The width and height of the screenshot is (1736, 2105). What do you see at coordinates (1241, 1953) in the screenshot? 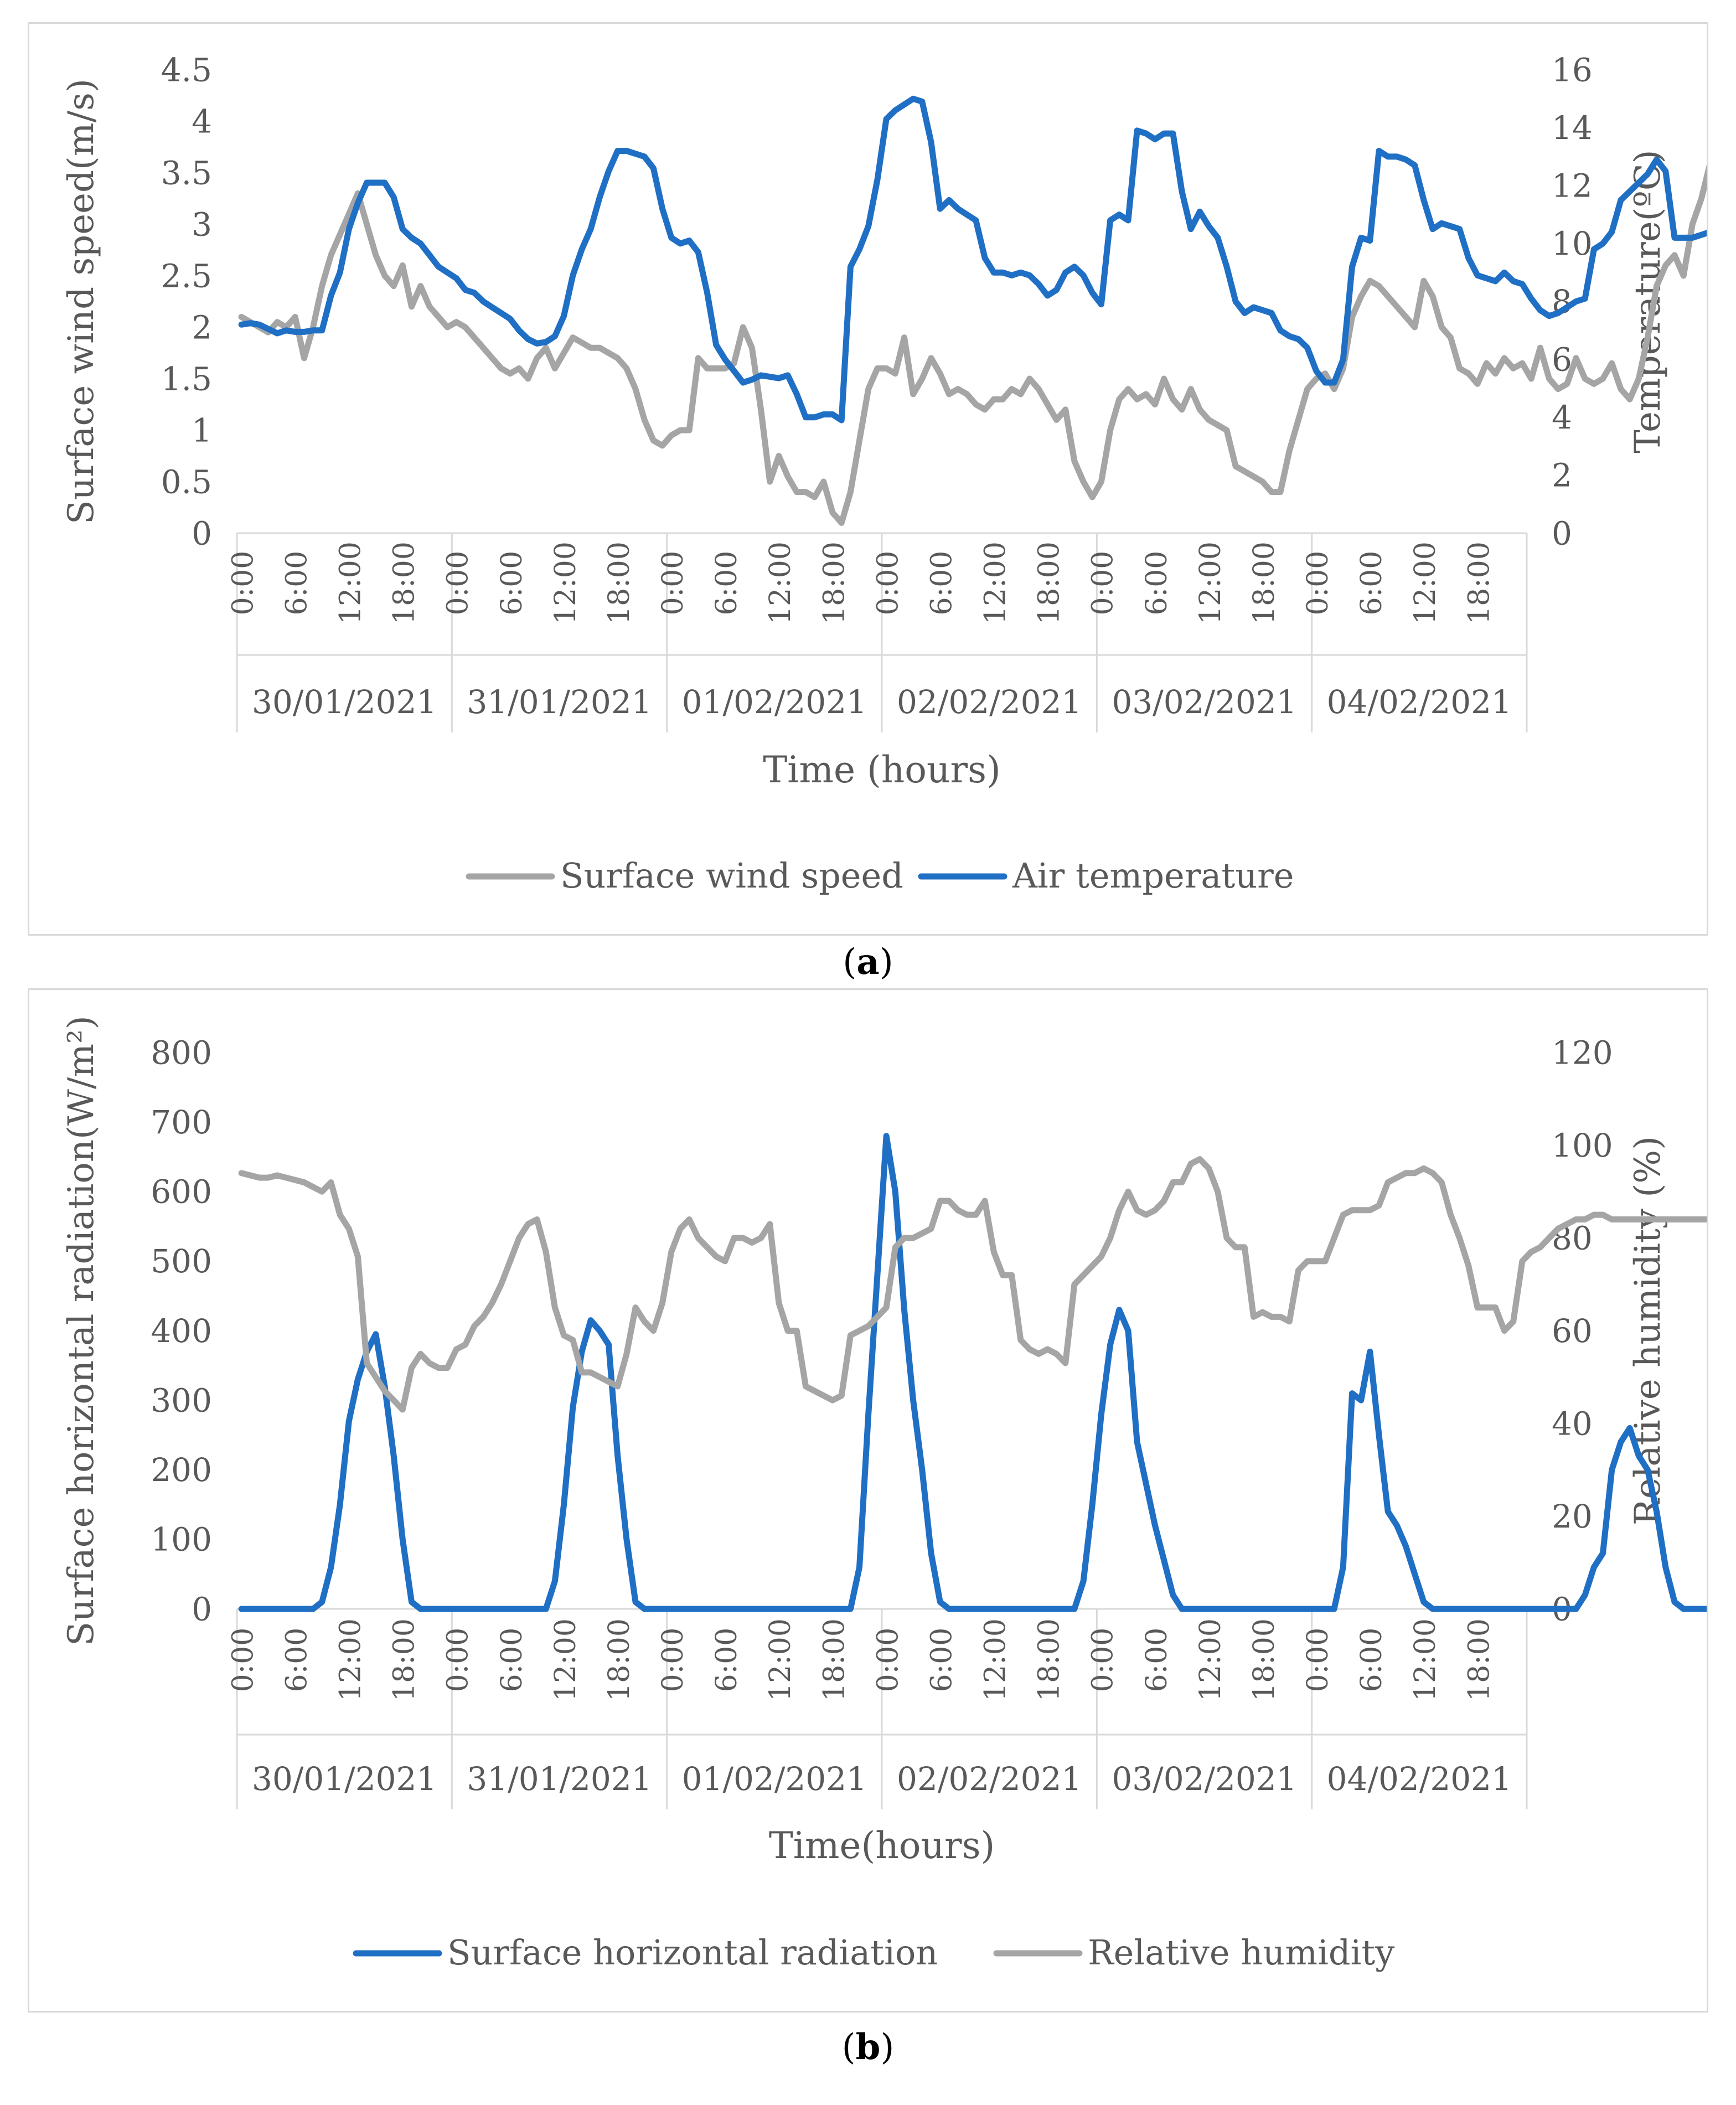
I see `legend-label: Relative humidity` at bounding box center [1241, 1953].